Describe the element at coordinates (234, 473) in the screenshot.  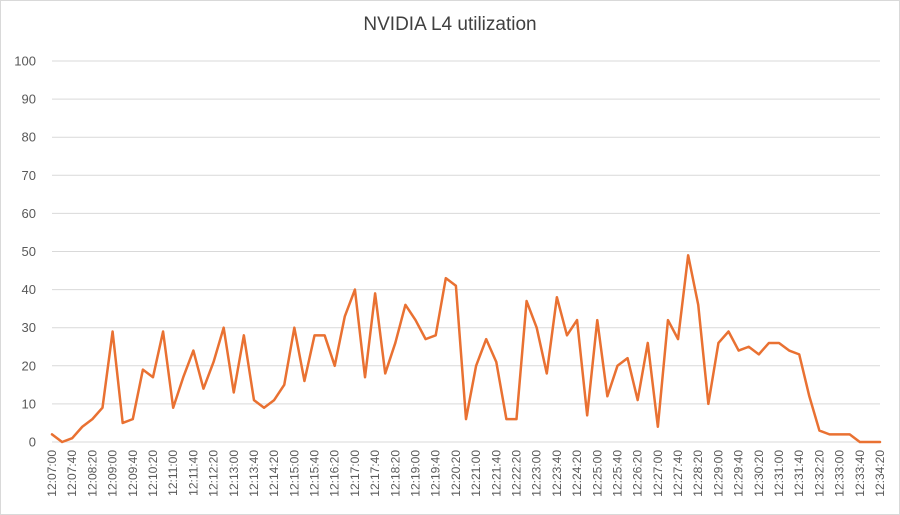
I see `x-tick-label: 12:13:00` at that location.